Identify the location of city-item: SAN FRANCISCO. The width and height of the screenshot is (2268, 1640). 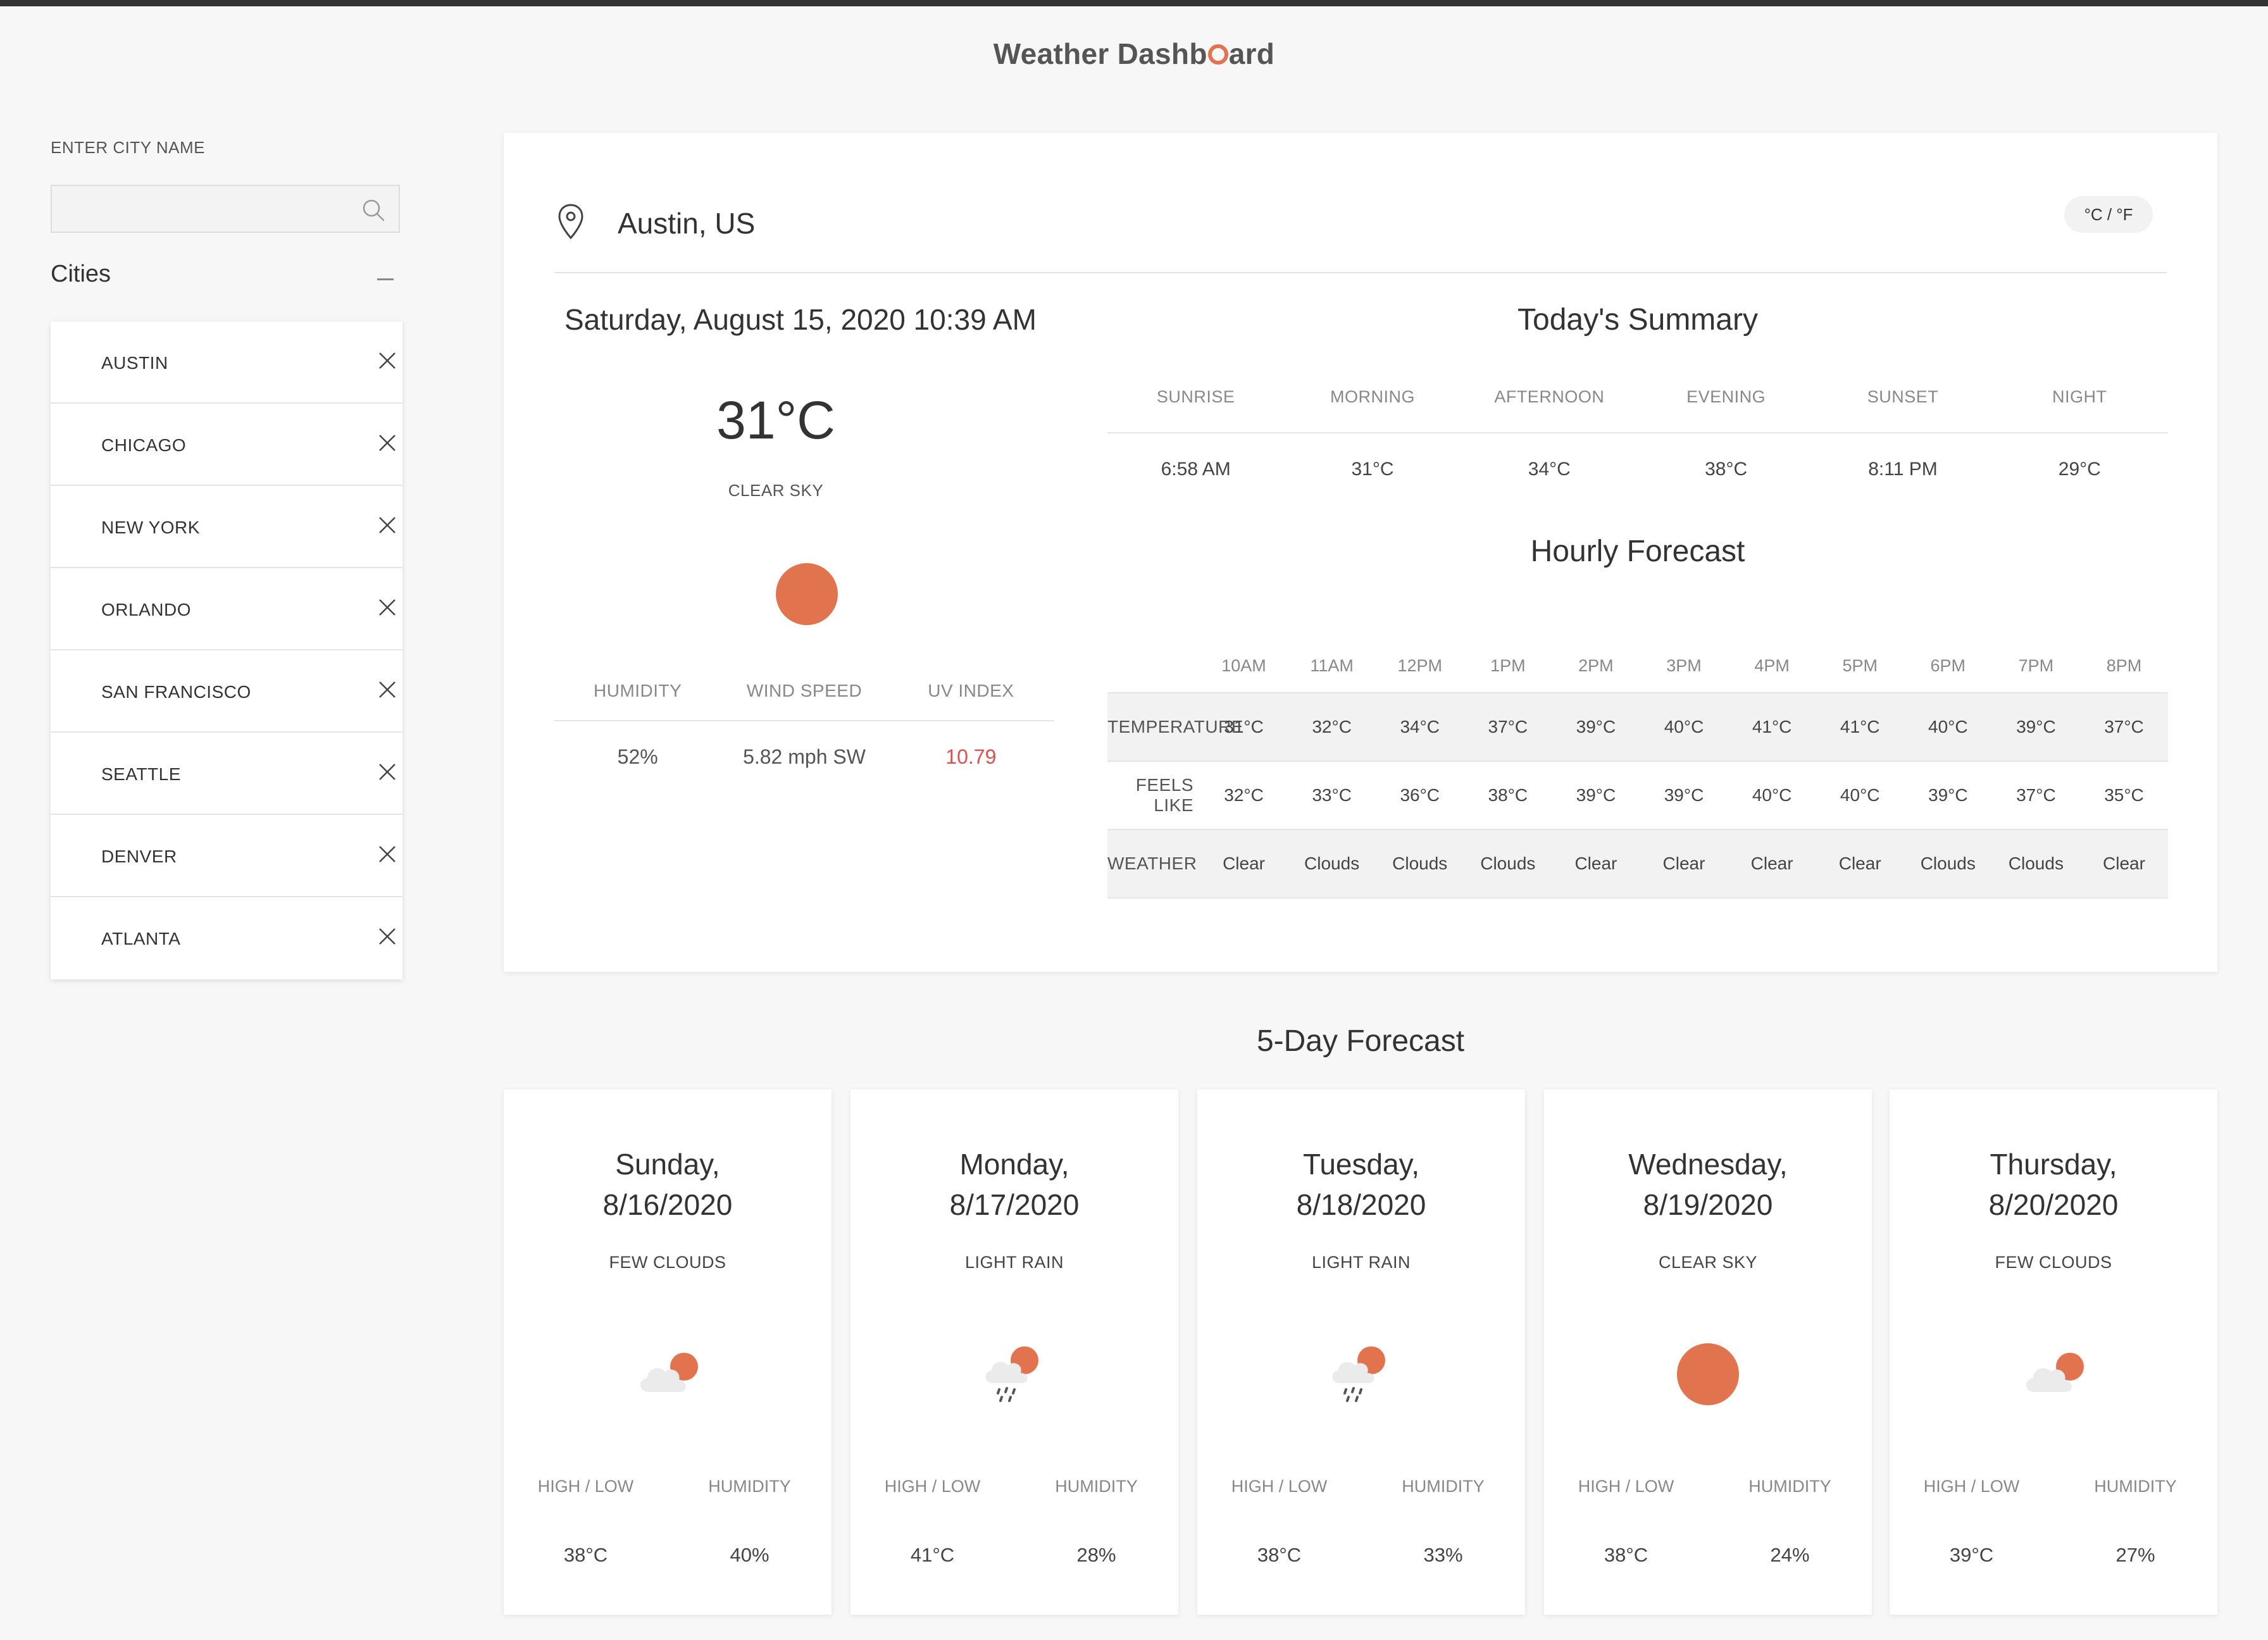
(226, 692).